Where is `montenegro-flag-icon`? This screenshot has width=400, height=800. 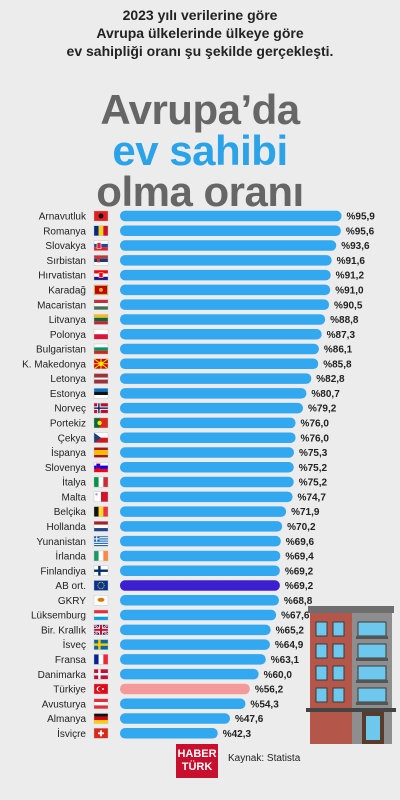 montenegro-flag-icon is located at coordinates (101, 290).